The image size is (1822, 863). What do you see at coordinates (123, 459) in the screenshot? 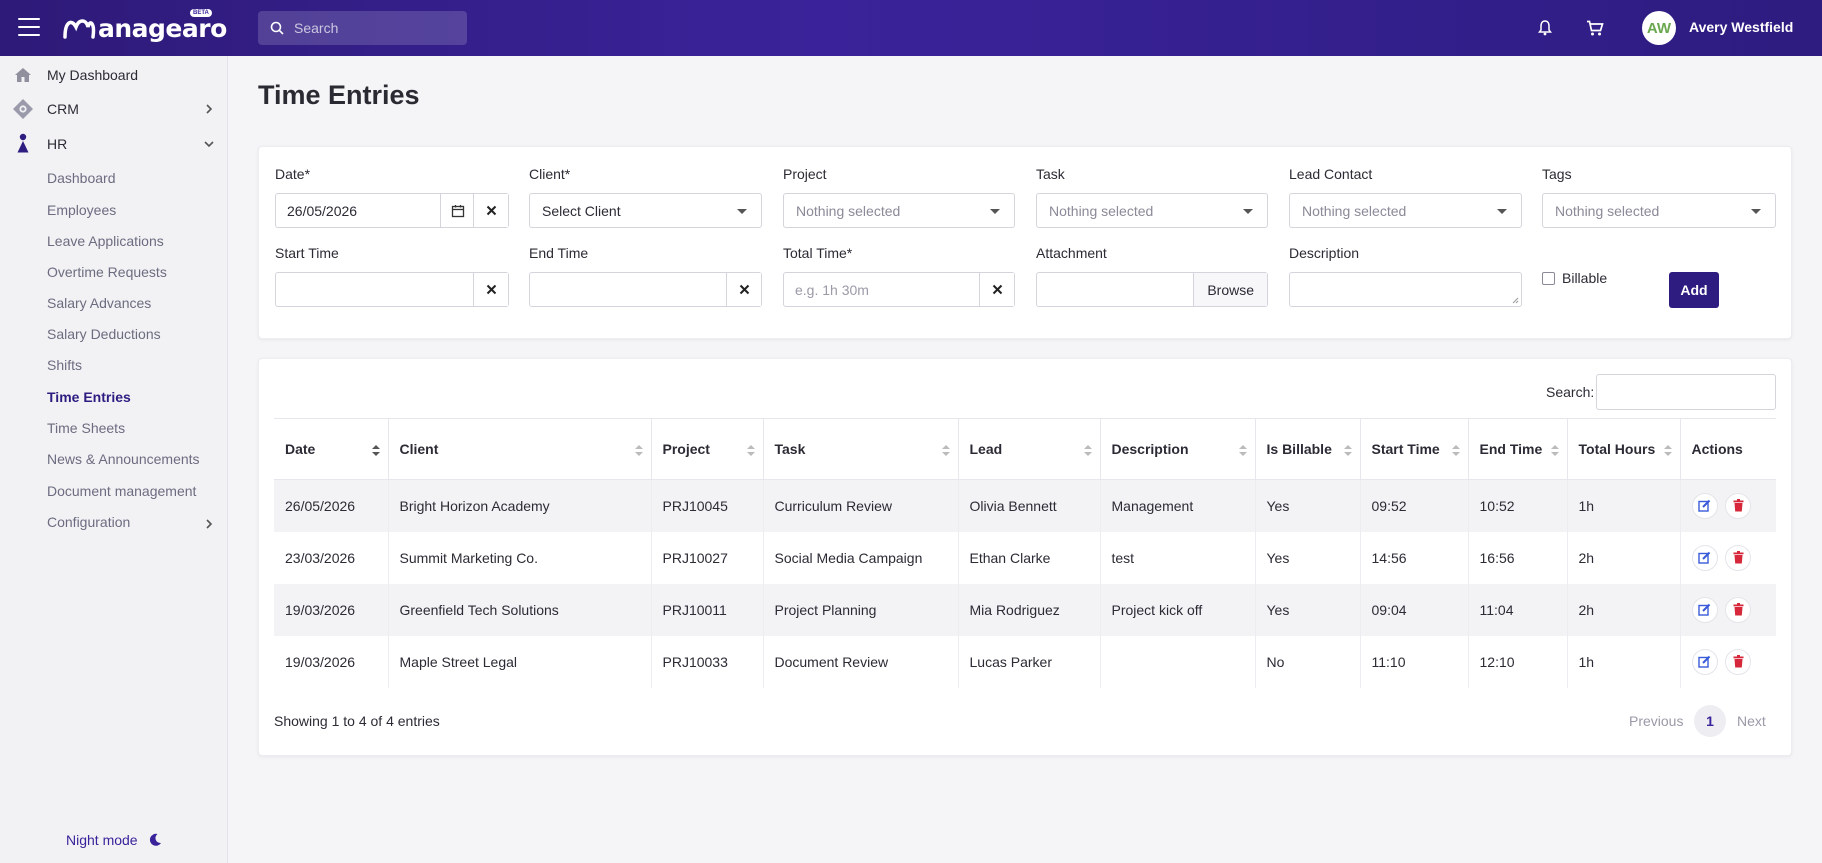
I see `sidebar-subitem-news-announcements: News & Announcements` at bounding box center [123, 459].